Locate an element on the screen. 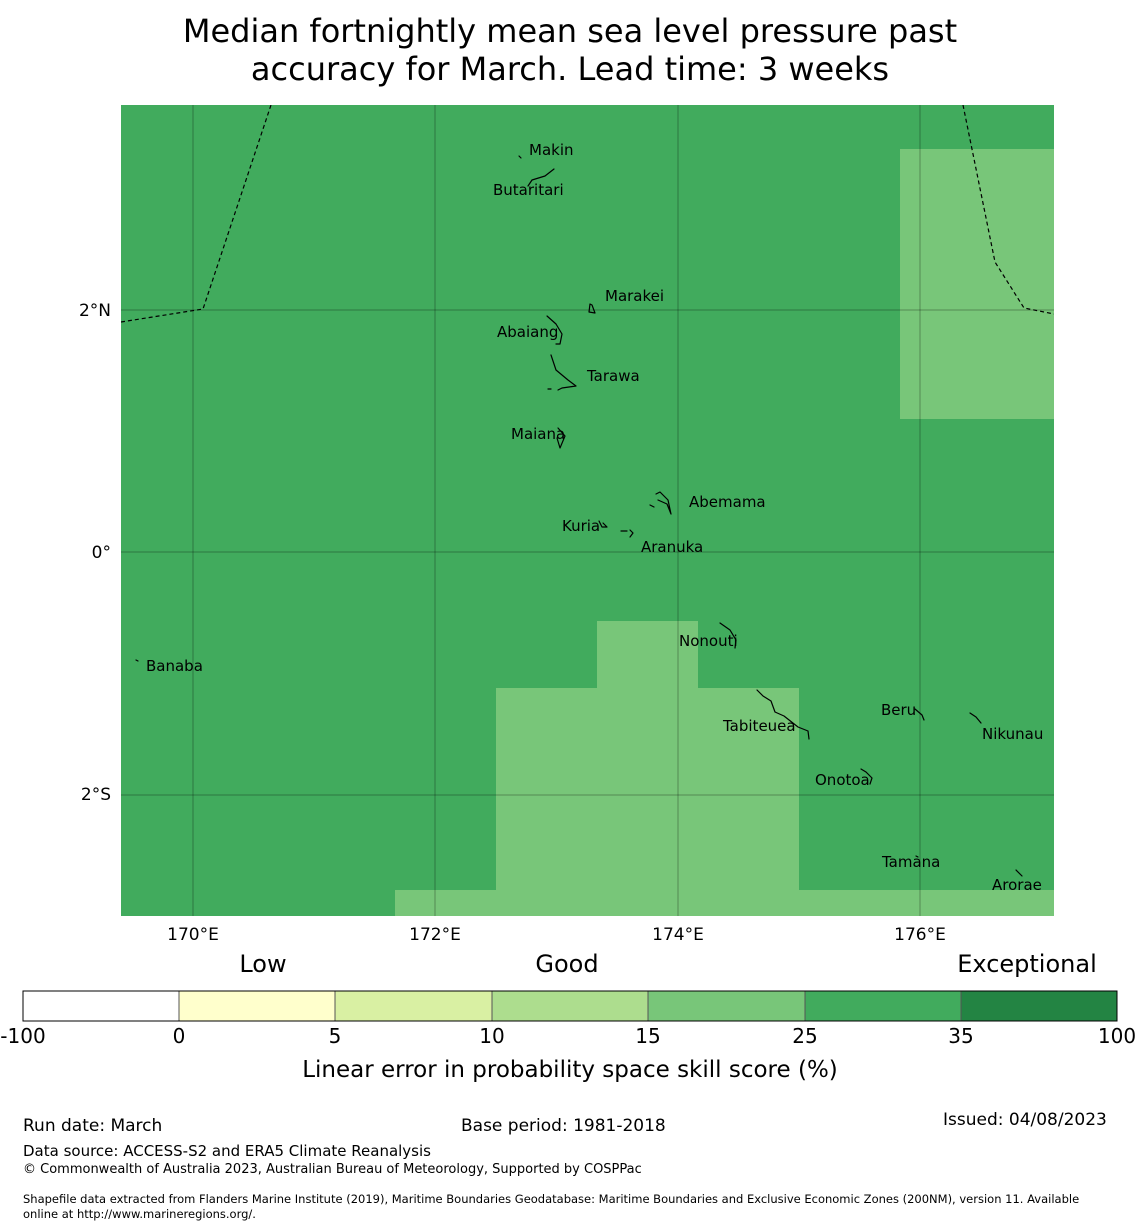 The height and width of the screenshot is (1230, 1140). lon-label-176e: 176°E is located at coordinates (920, 935).